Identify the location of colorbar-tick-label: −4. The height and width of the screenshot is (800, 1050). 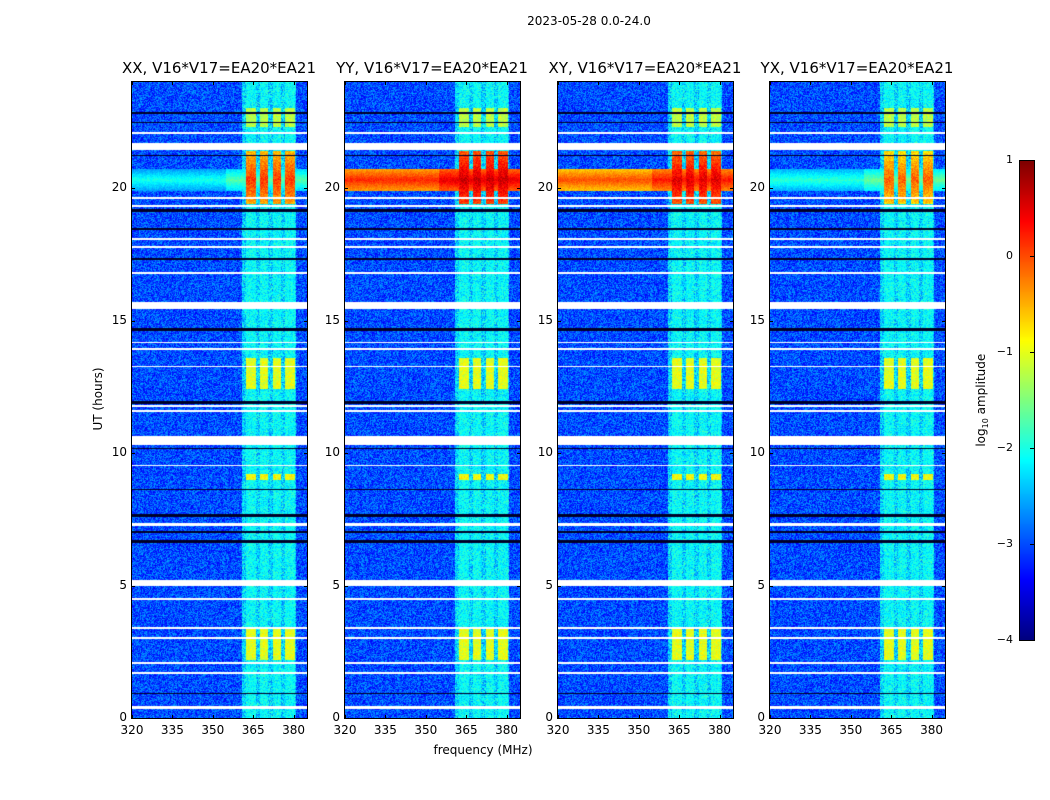
(1004, 639).